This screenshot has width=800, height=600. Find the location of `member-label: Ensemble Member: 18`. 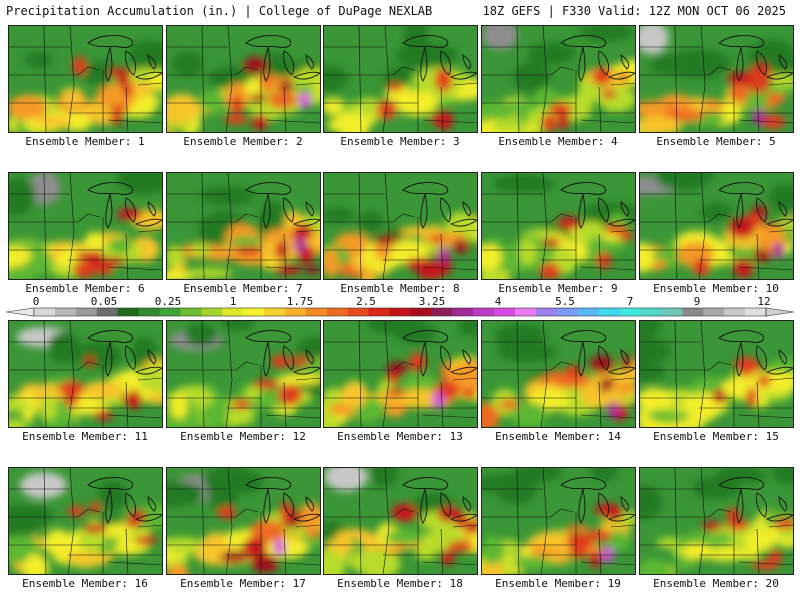

member-label: Ensemble Member: 18 is located at coordinates (400, 583).